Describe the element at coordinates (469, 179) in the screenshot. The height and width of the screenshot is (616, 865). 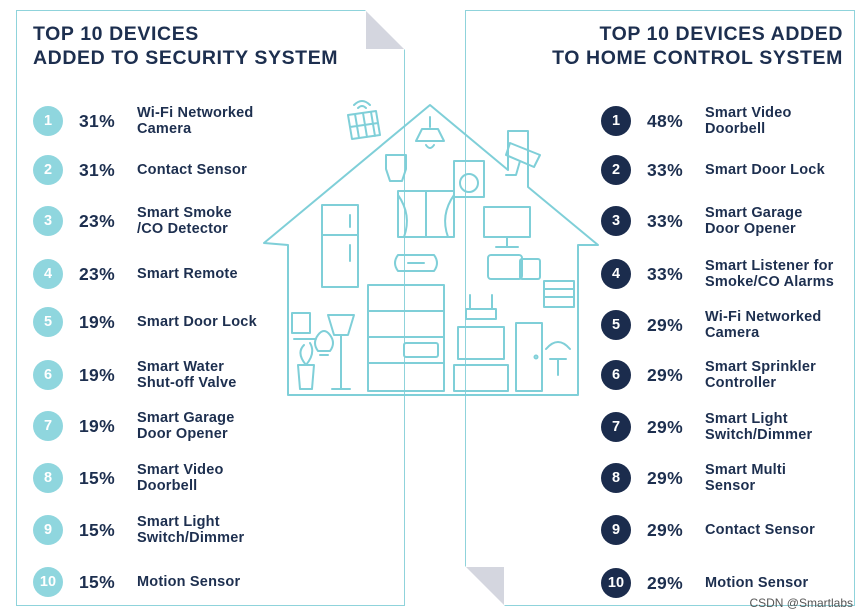
I see `washing-machine-icon` at that location.